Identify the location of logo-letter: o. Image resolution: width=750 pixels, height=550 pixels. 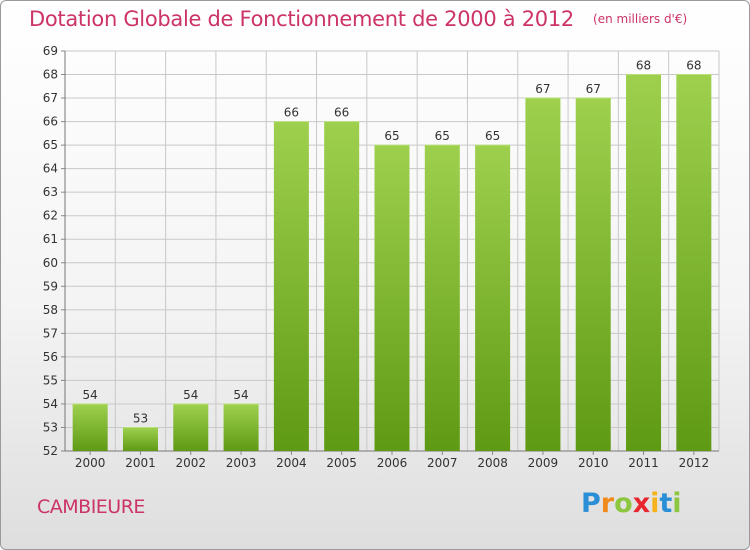
(623, 503).